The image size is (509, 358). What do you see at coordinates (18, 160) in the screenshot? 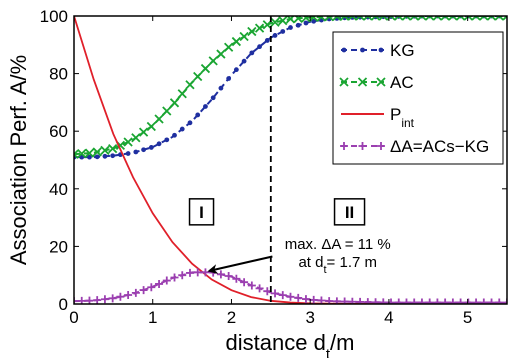
I see `y-axis-title: Association Perf. A/%` at bounding box center [18, 160].